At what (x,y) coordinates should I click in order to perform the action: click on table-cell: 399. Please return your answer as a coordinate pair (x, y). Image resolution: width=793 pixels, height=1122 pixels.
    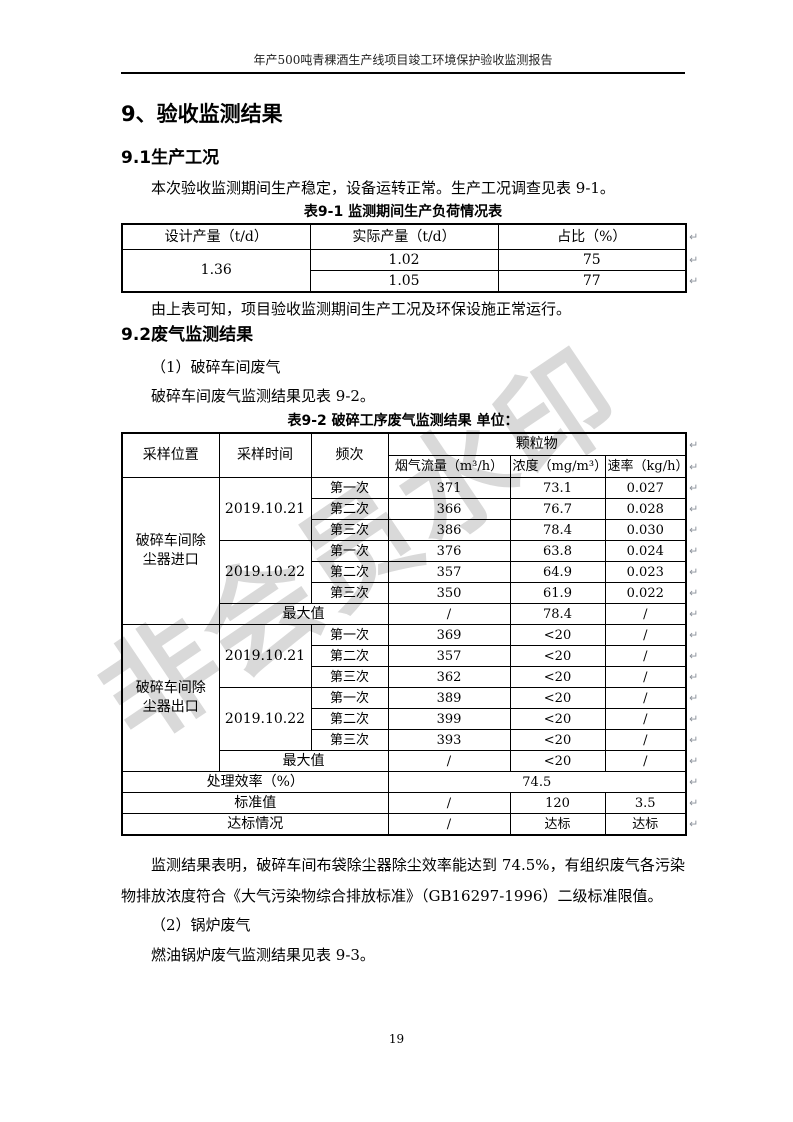
    Looking at the image, I should click on (449, 719).